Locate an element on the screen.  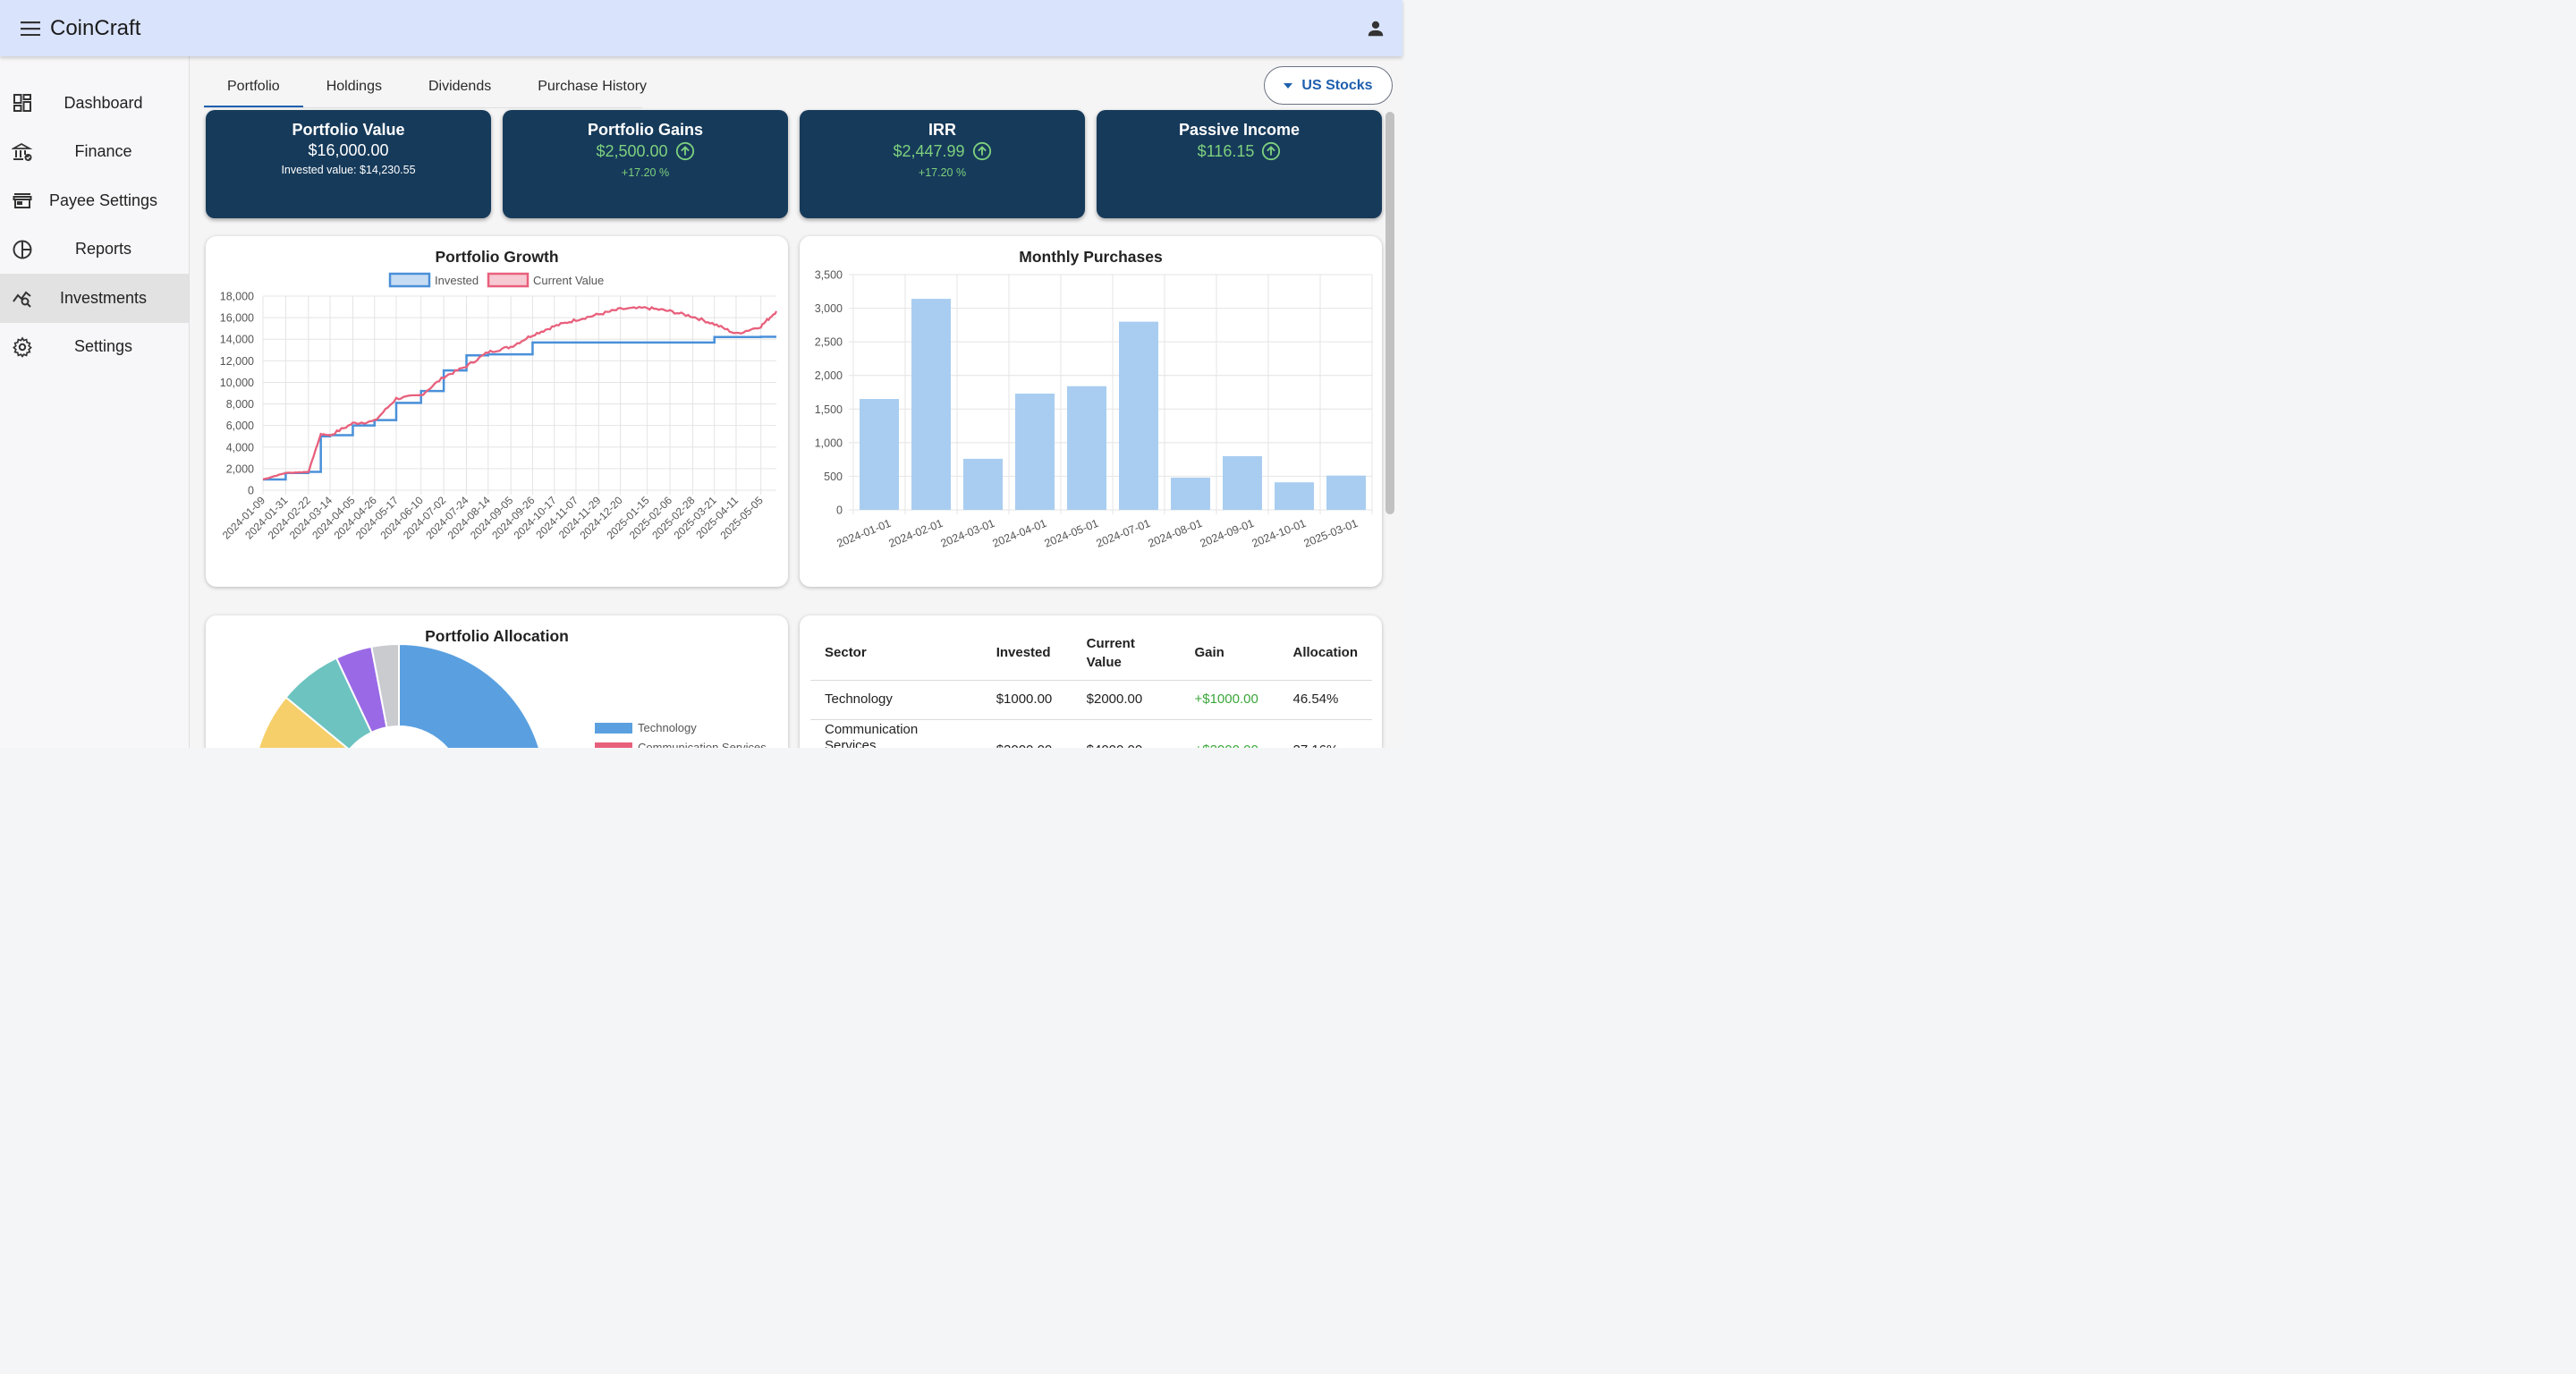
legend-swatch-technology is located at coordinates (613, 728).